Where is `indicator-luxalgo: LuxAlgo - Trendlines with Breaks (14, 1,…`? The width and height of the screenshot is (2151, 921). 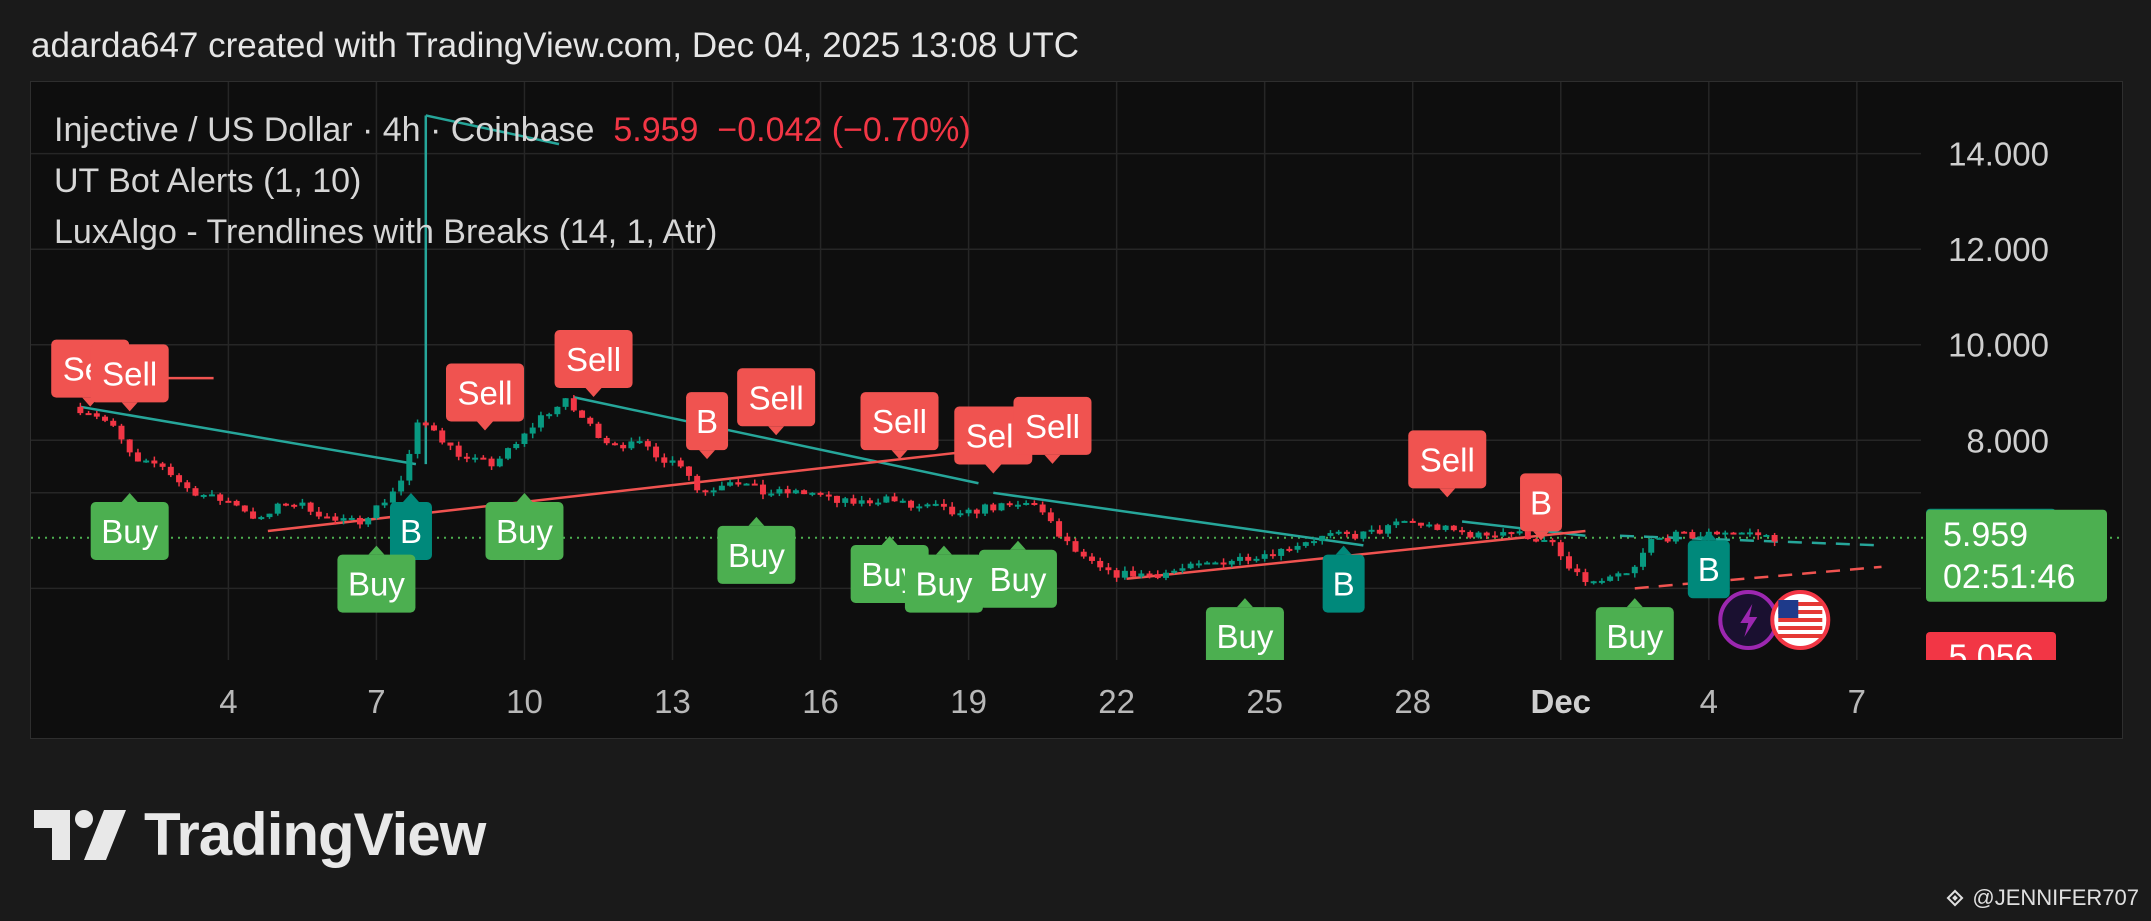 indicator-luxalgo: LuxAlgo - Trendlines with Breaks (14, 1,… is located at coordinates (386, 232).